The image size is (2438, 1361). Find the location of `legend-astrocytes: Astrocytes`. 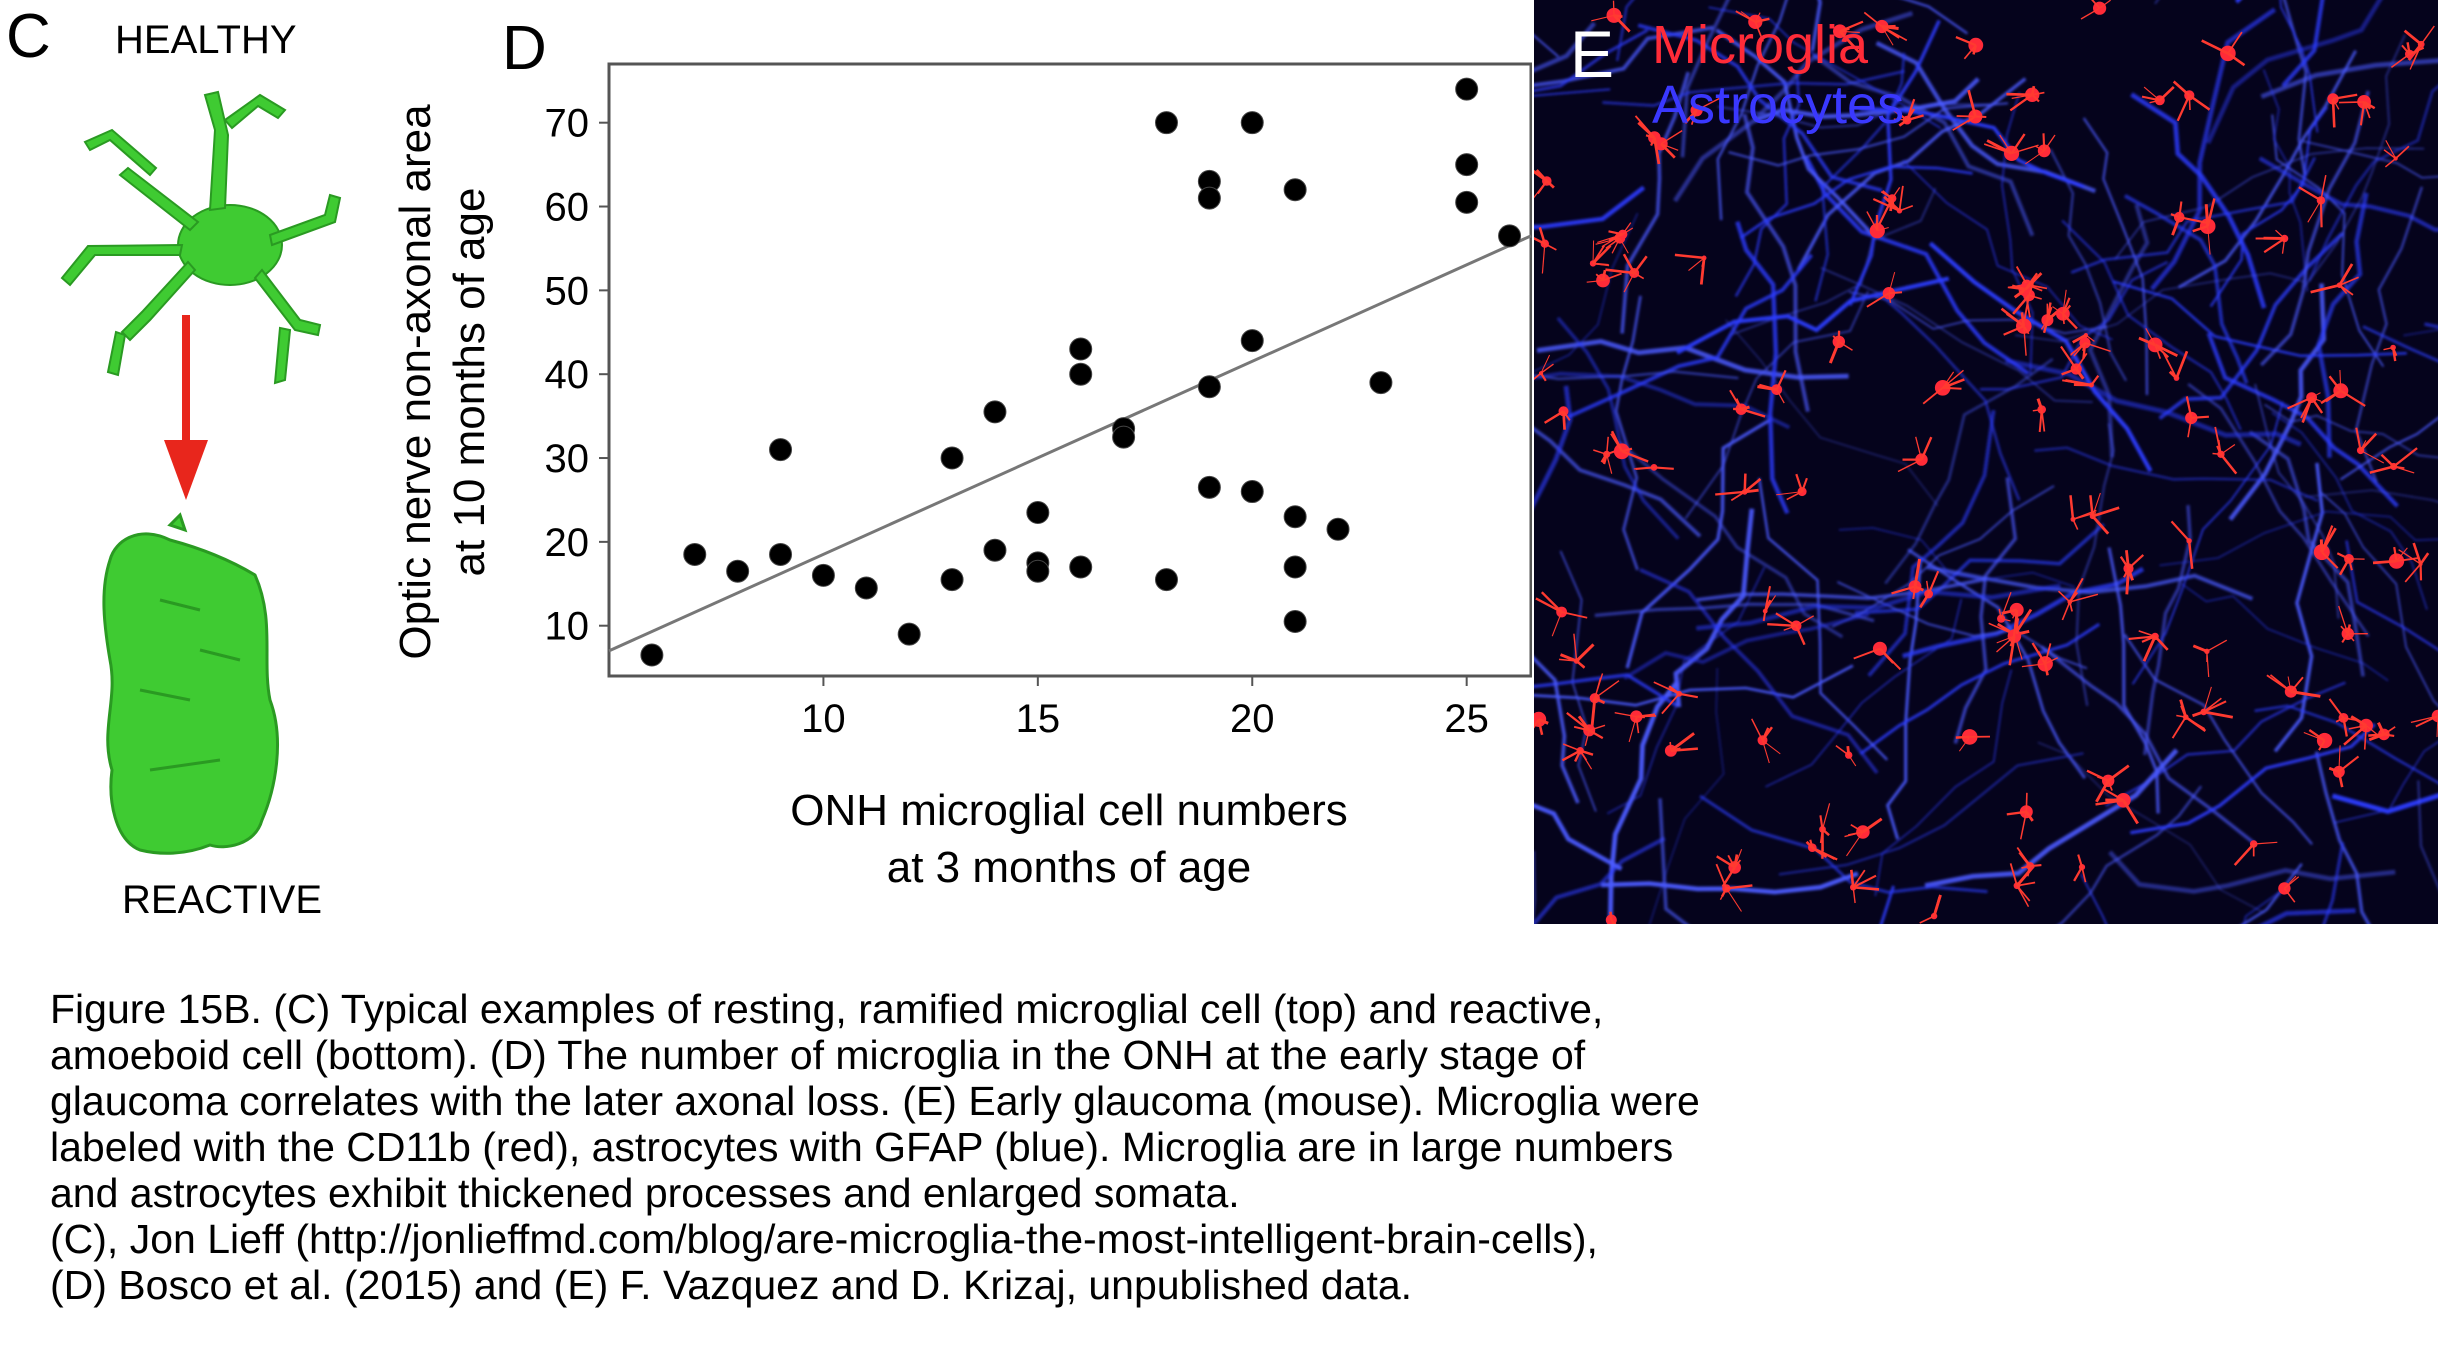

legend-astrocytes: Astrocytes is located at coordinates (1778, 105).